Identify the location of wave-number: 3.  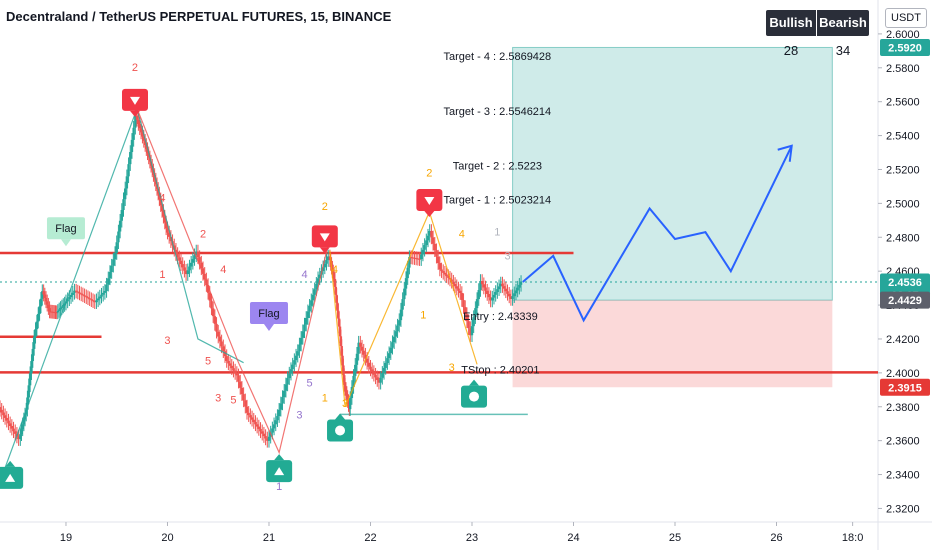
(167, 341).